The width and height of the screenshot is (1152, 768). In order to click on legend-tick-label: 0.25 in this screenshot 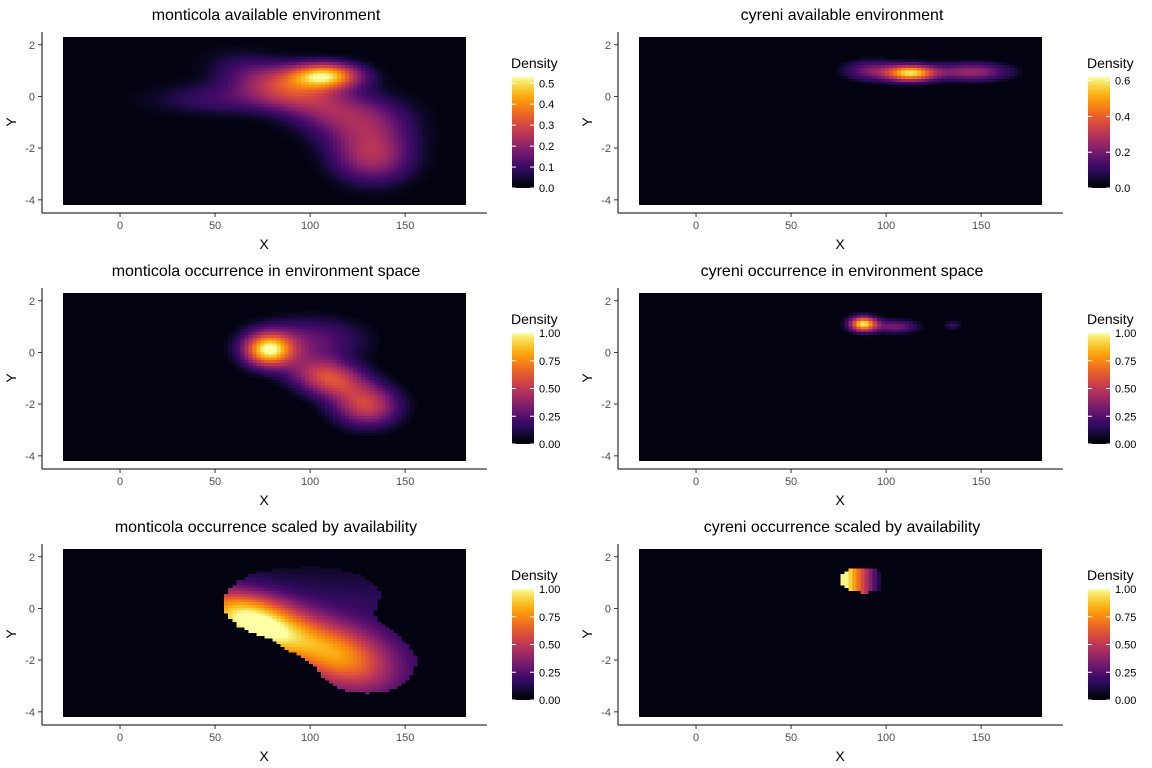, I will do `click(1125, 417)`.